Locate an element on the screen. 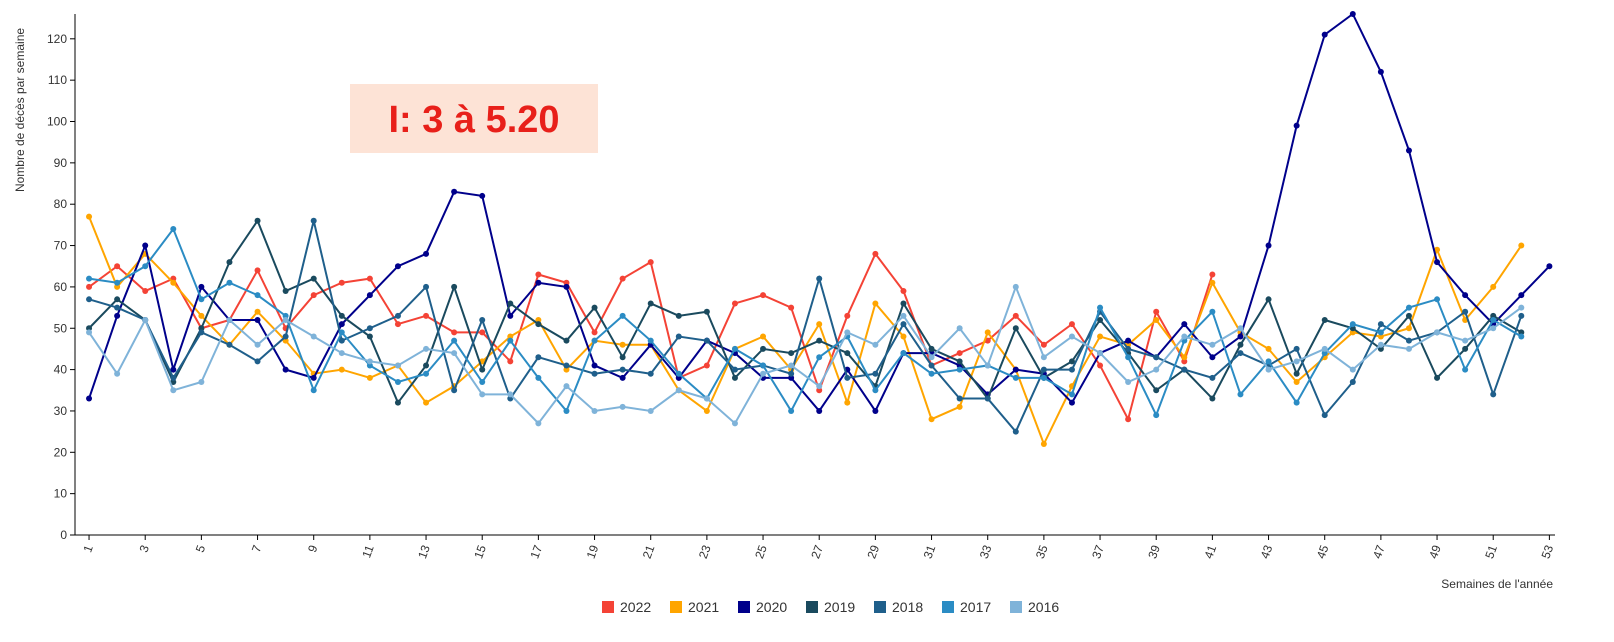 This screenshot has width=1614, height=642. x-tick-label: 7 is located at coordinates (257, 548).